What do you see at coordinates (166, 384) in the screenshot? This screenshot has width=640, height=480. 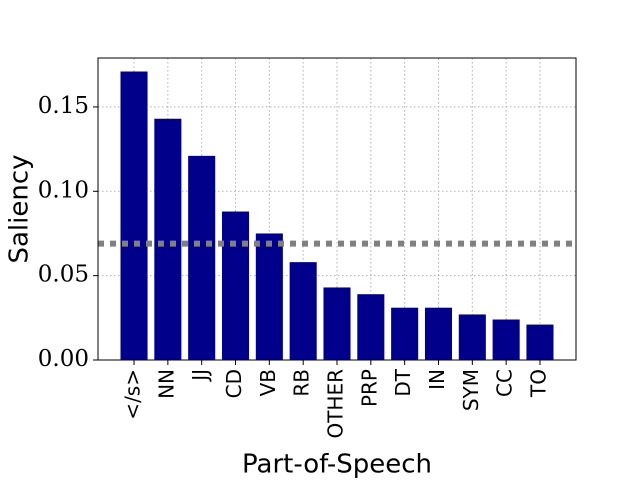 I see `x-tick-label: NN` at bounding box center [166, 384].